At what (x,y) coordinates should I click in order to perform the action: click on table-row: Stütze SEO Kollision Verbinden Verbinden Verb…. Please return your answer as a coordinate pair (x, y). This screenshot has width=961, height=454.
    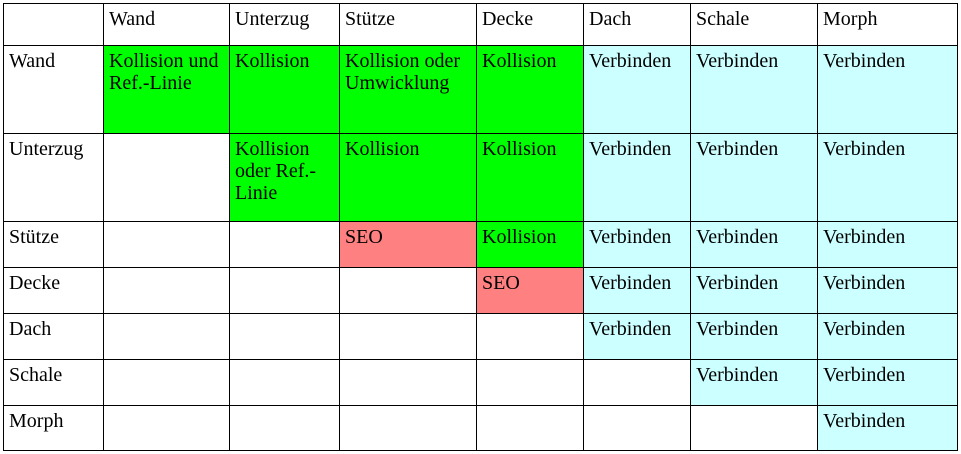
    Looking at the image, I should click on (480, 244).